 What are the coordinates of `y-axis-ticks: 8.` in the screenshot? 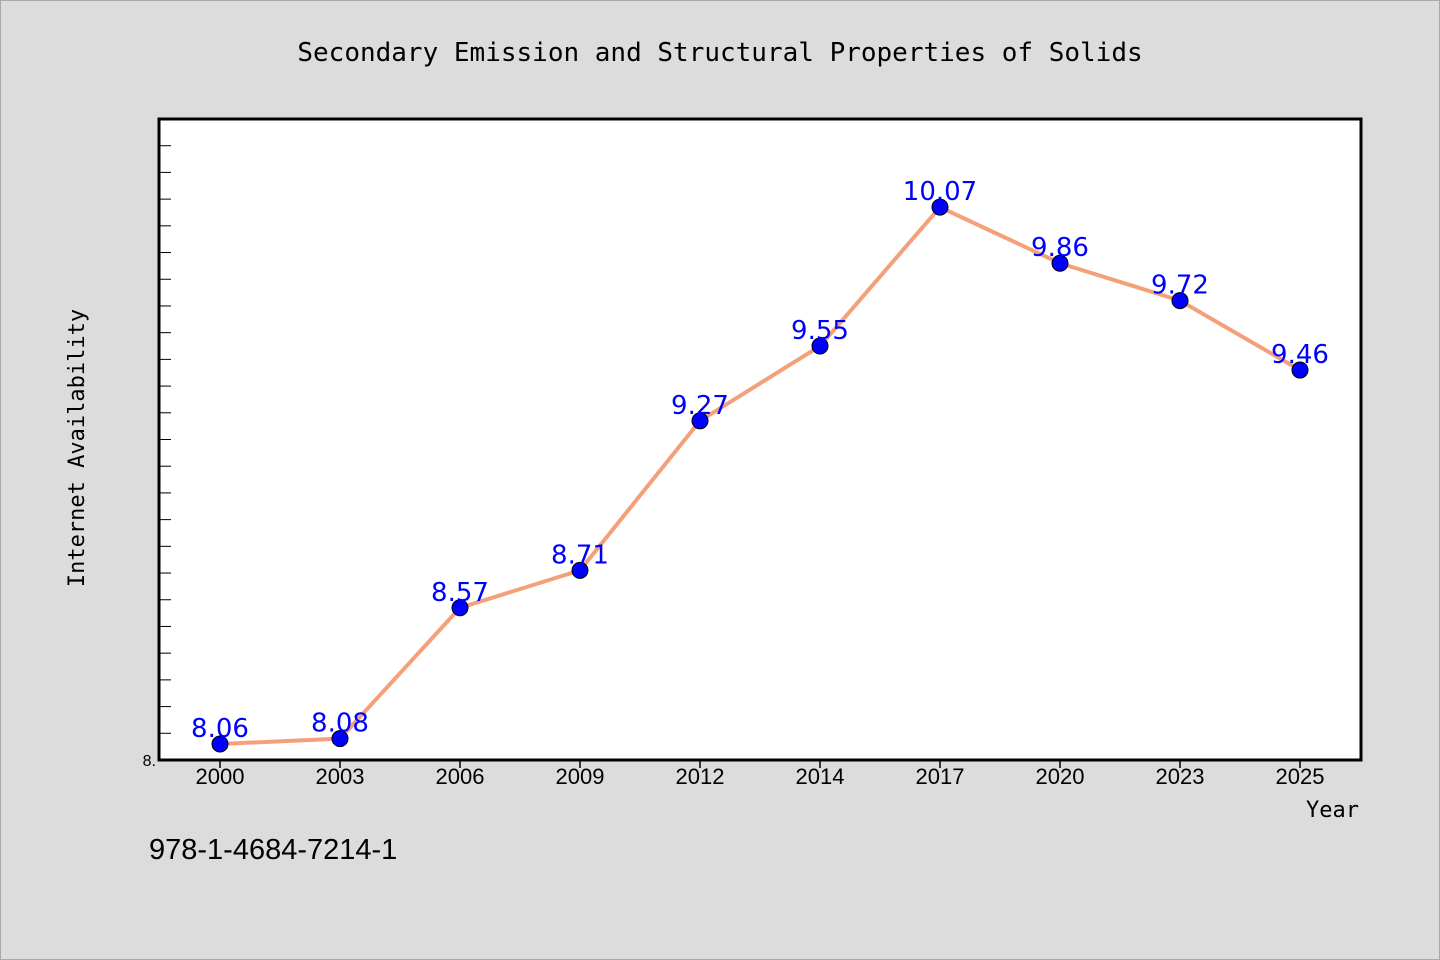 It's located at (157, 457).